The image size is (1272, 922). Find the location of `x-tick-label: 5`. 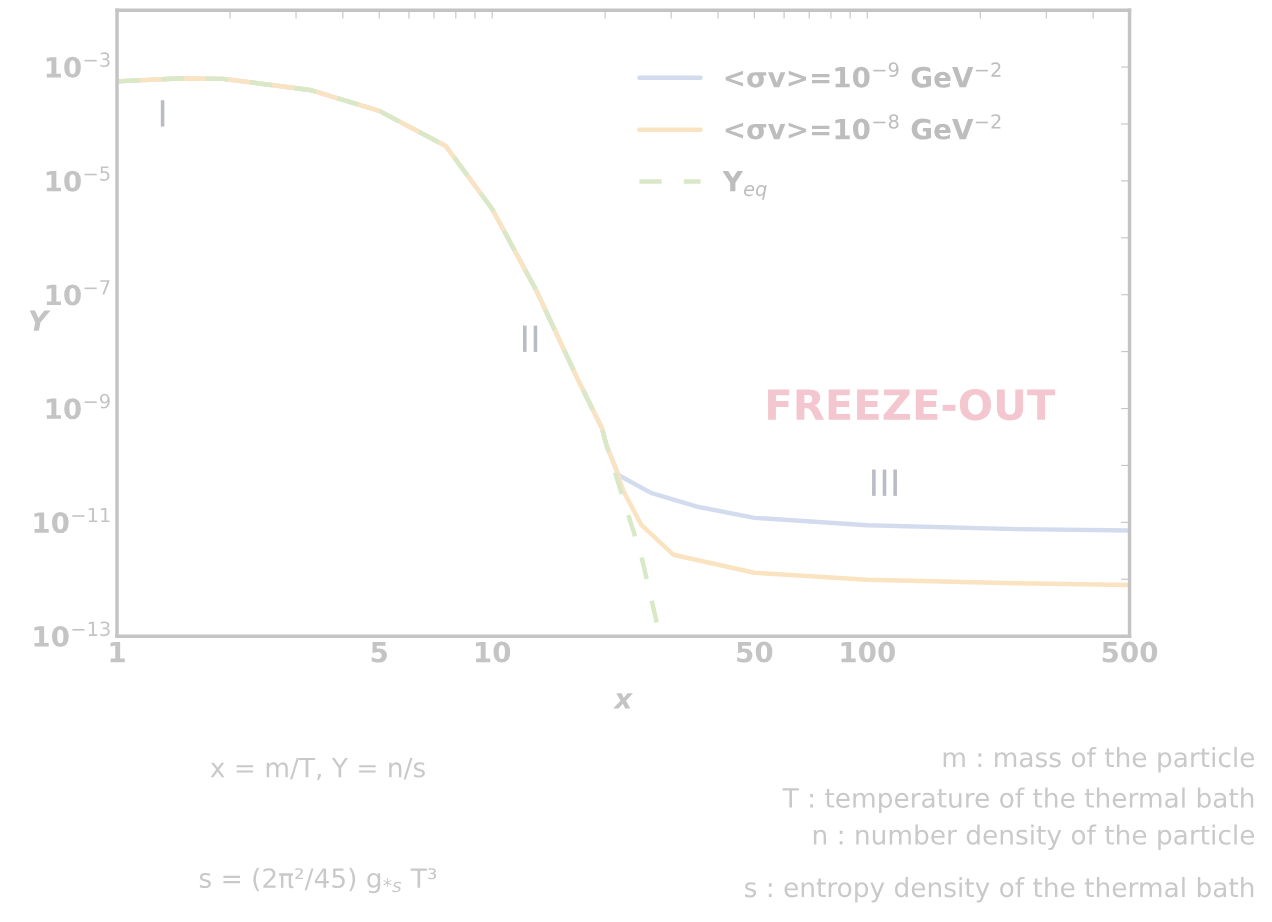

x-tick-label: 5 is located at coordinates (379, 652).